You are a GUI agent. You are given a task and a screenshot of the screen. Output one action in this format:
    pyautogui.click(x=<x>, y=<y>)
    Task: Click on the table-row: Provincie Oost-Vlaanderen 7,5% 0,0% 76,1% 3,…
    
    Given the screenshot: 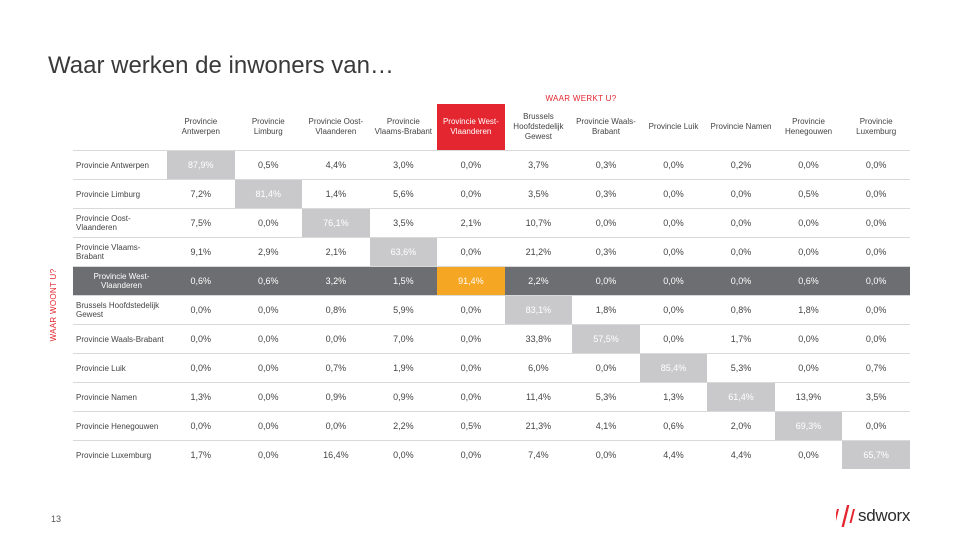 What is the action you would take?
    pyautogui.click(x=491, y=223)
    